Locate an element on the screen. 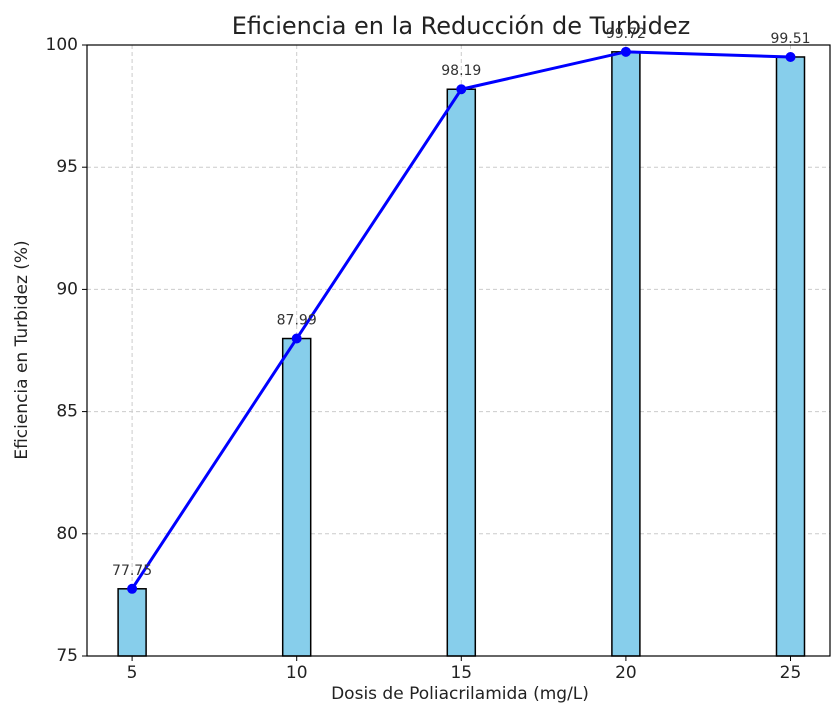 The width and height of the screenshot is (831, 706). x-tick-label: 10 is located at coordinates (297, 673).